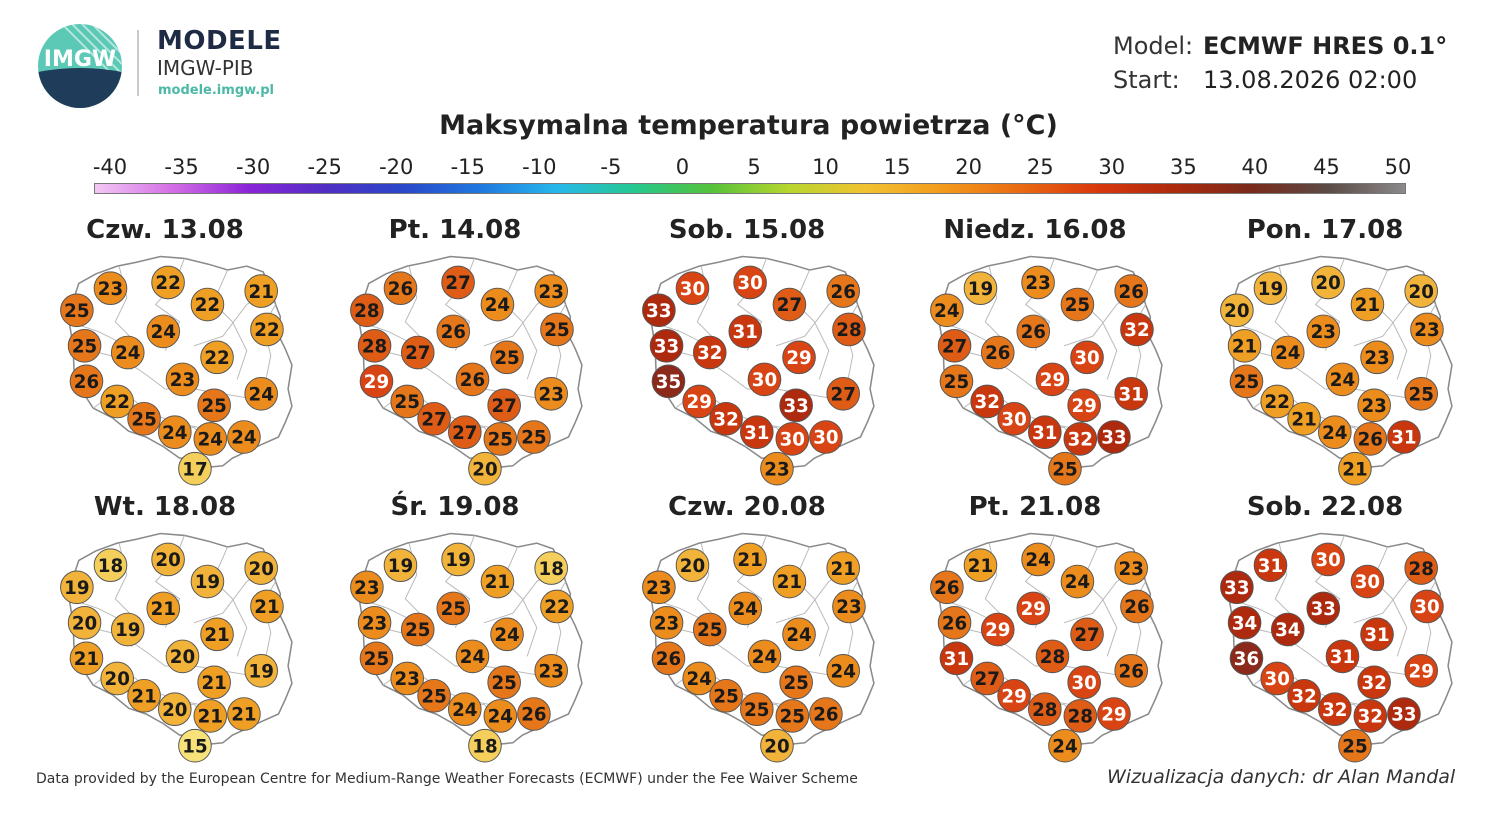  What do you see at coordinates (987, 678) in the screenshot?
I see `city-temperature: 27` at bounding box center [987, 678].